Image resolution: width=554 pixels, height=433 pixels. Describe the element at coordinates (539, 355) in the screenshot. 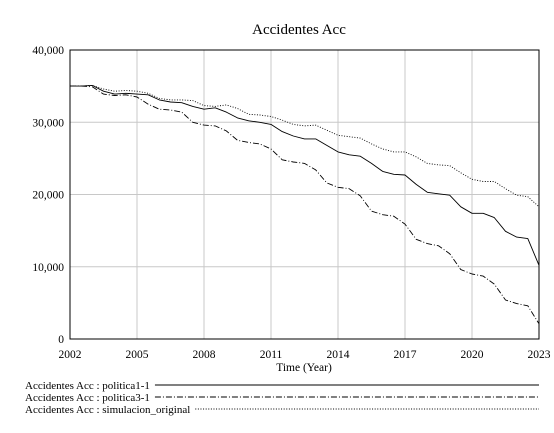

I see `x-tick-label: 2023` at that location.